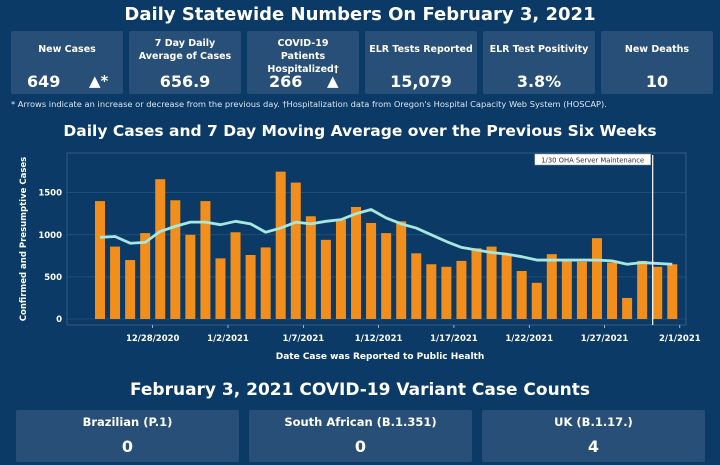  Describe the element at coordinates (593, 422) in the screenshot. I see `variant-label: UK (B.1.17.)` at that location.